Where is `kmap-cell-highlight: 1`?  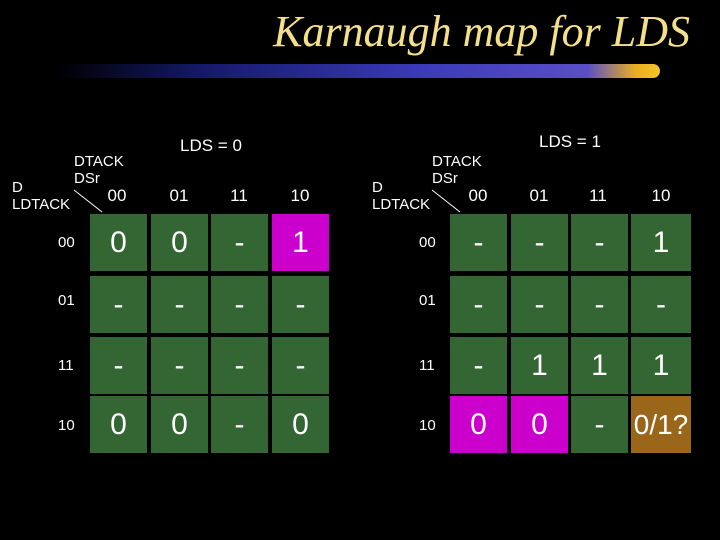 kmap-cell-highlight: 1 is located at coordinates (300, 242).